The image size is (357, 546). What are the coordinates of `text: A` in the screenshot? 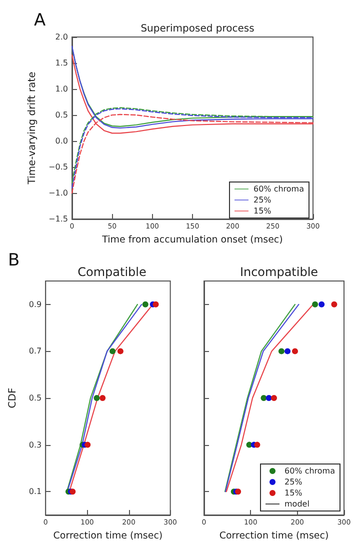 It's located at (40, 20).